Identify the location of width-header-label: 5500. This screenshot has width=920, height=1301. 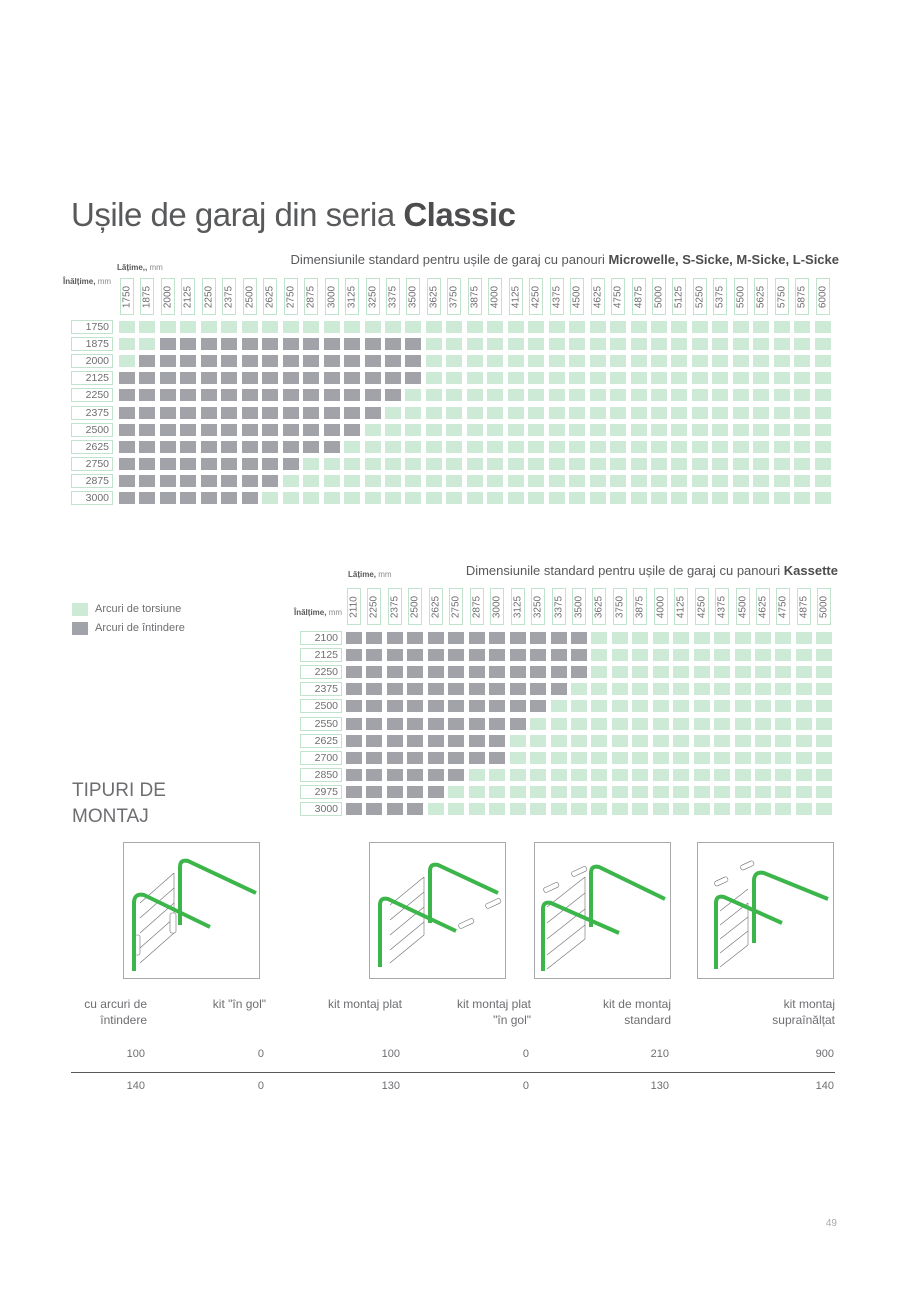
(741, 296).